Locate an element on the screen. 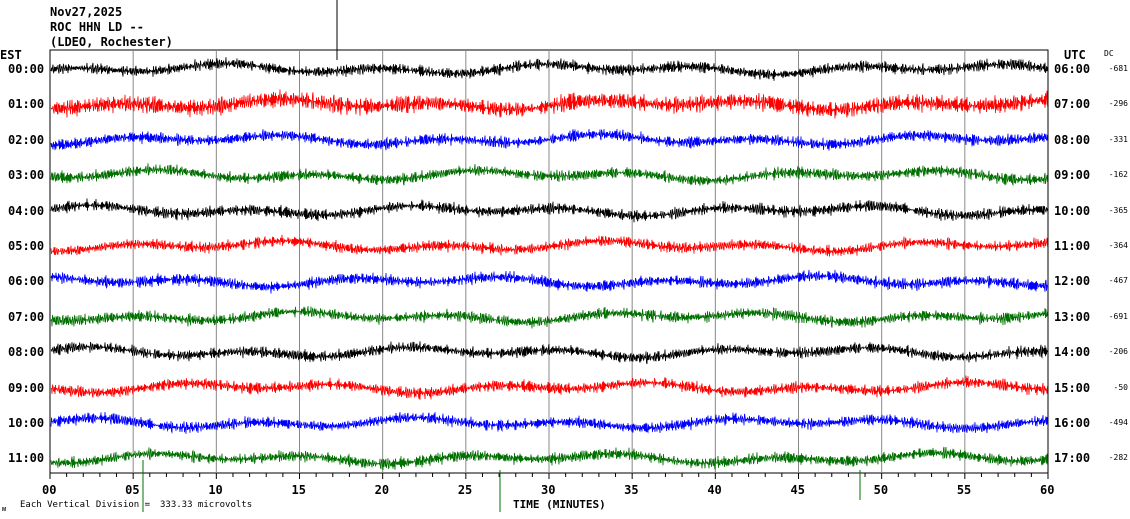 Image resolution: width=1130 pixels, height=519 pixels. utc-row-label: 17:00 is located at coordinates (1072, 458).